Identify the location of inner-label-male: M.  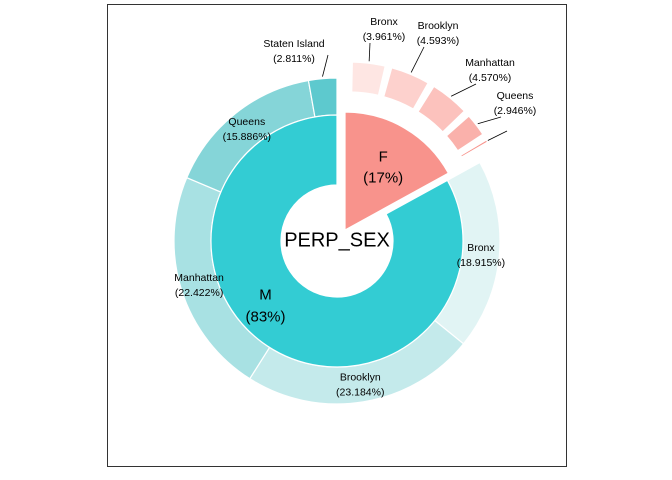
(265, 295).